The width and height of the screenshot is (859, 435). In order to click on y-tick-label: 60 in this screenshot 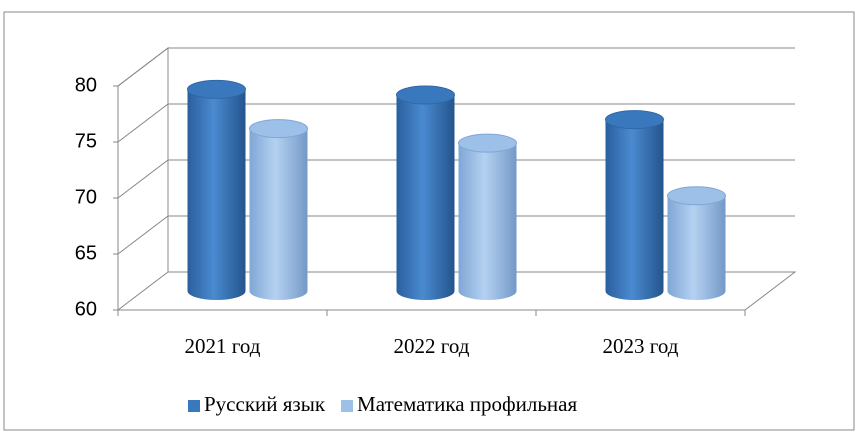, I will do `click(86, 309)`.